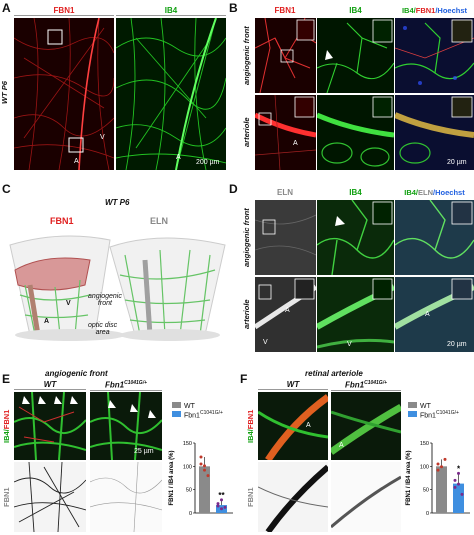 This screenshot has height=535, width=474. What do you see at coordinates (50, 497) in the screenshot?
I see `panel-e-wt-fbn1-image` at bounding box center [50, 497].